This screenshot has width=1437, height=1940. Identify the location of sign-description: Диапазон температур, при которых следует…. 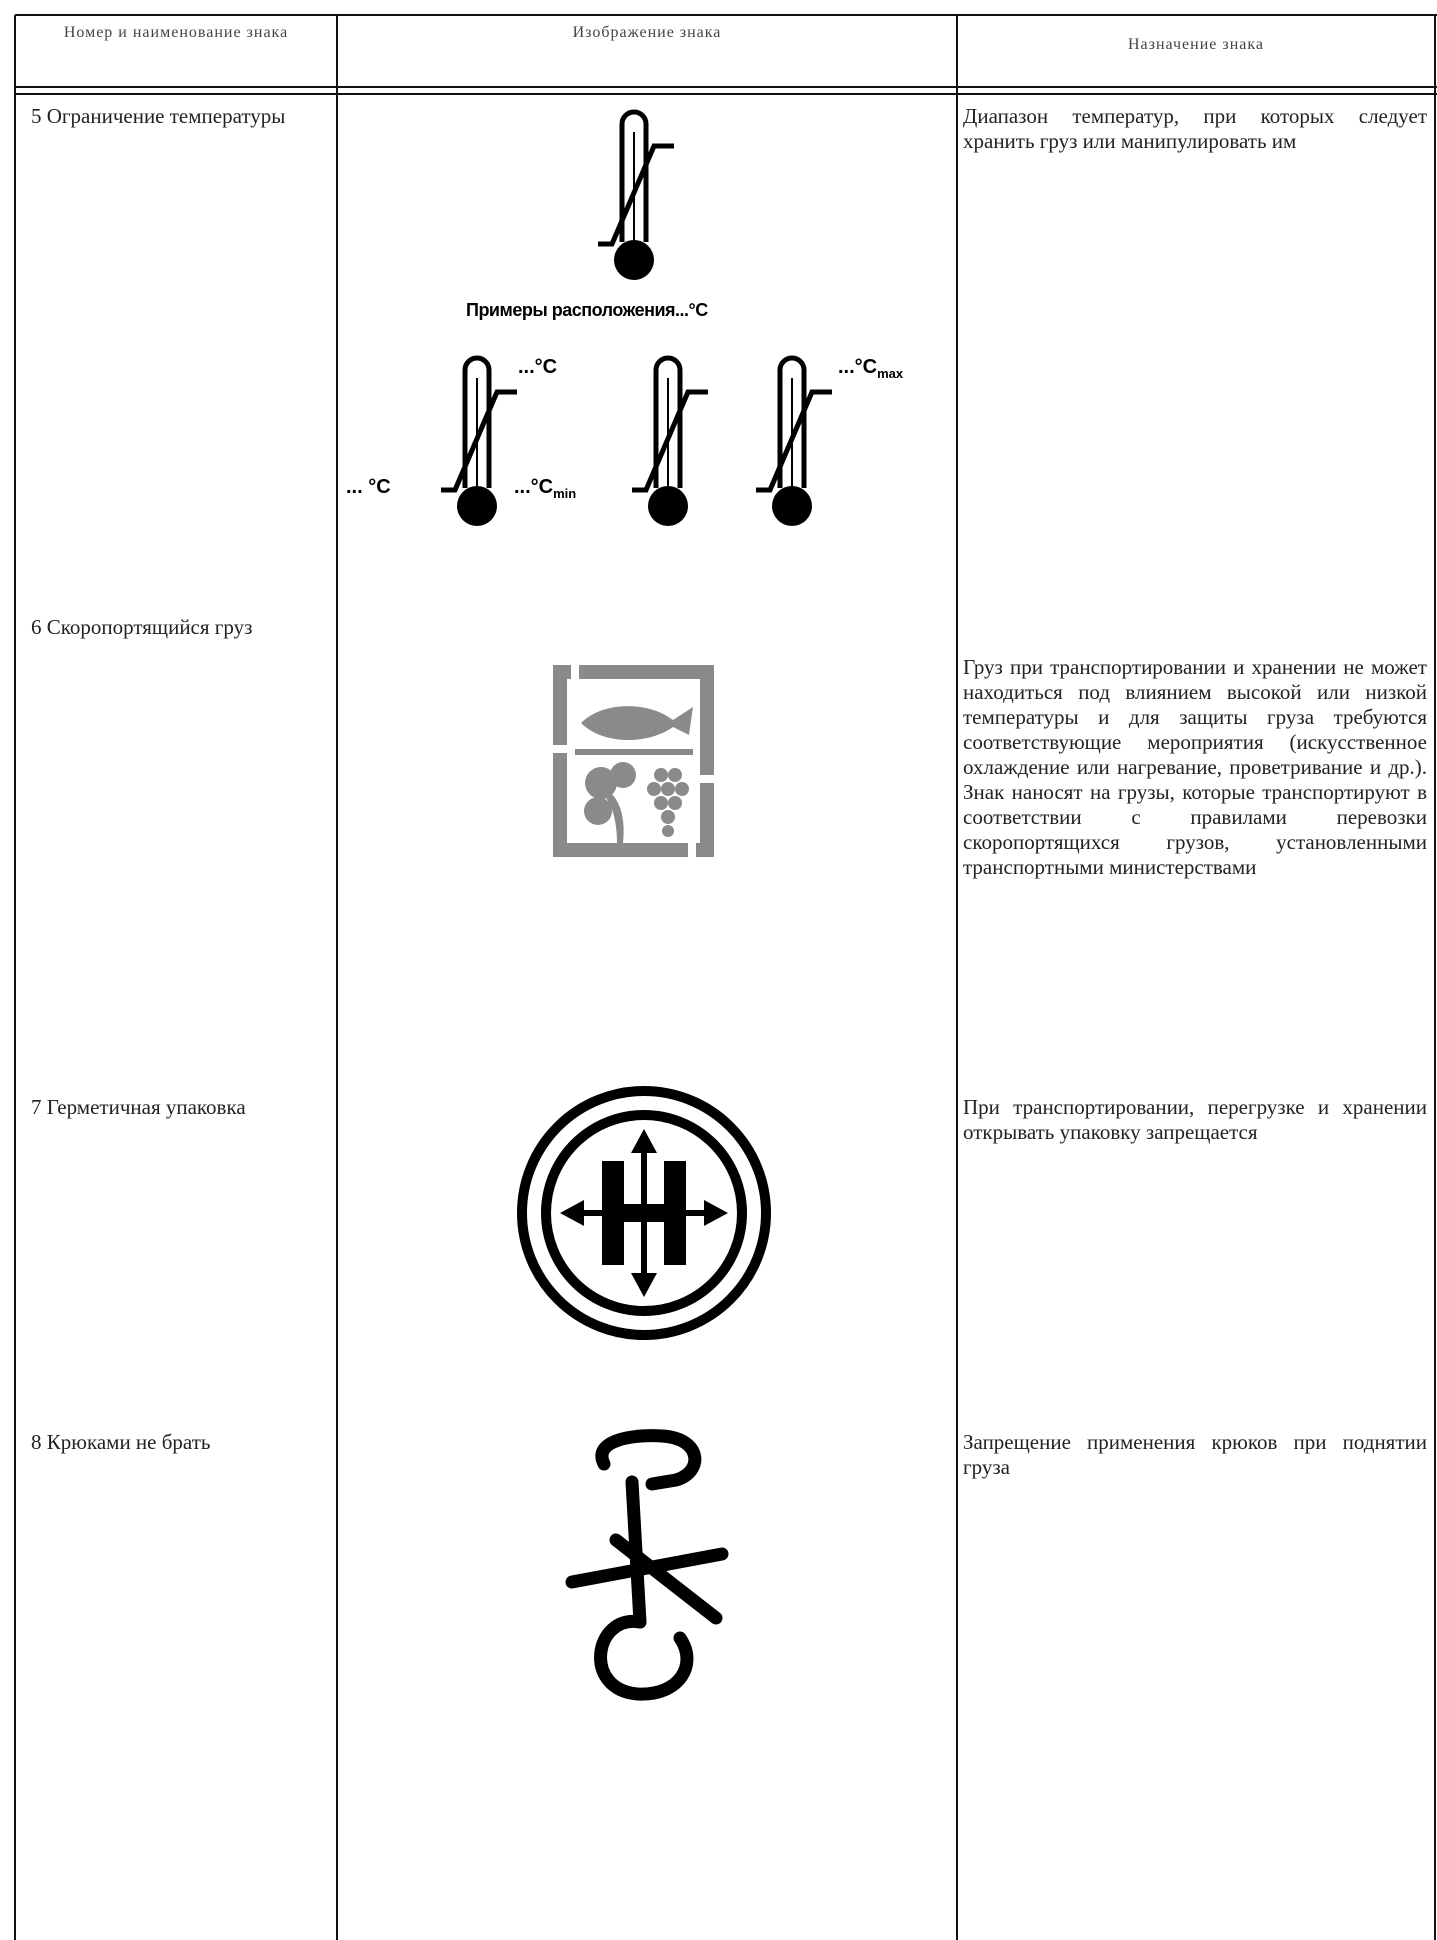
(1195, 128).